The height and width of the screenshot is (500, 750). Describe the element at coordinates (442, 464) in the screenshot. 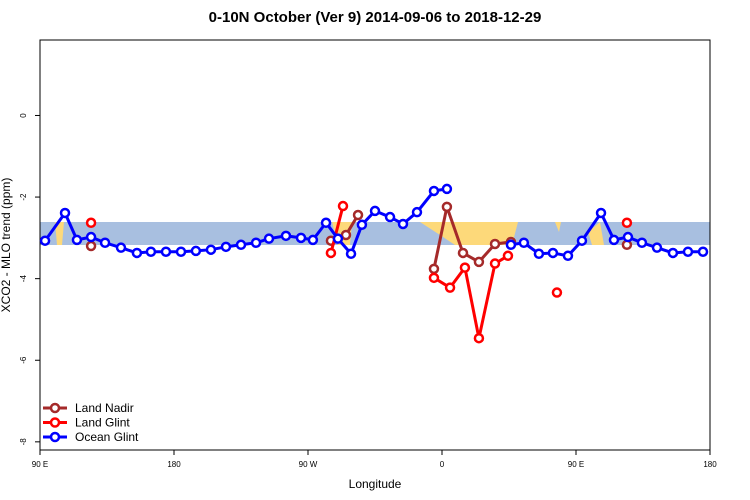

I see `x-tick-label: 0` at that location.